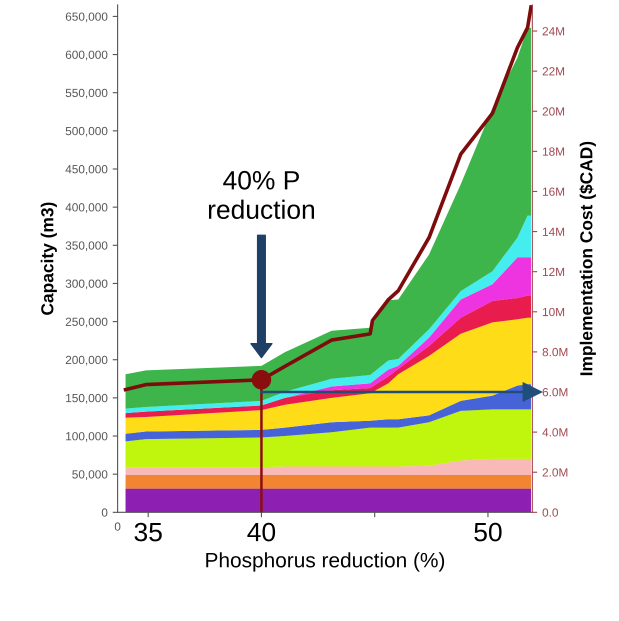 This screenshot has height=621, width=619. Describe the element at coordinates (87, 246) in the screenshot. I see `y-tick-label: 350,000` at that location.